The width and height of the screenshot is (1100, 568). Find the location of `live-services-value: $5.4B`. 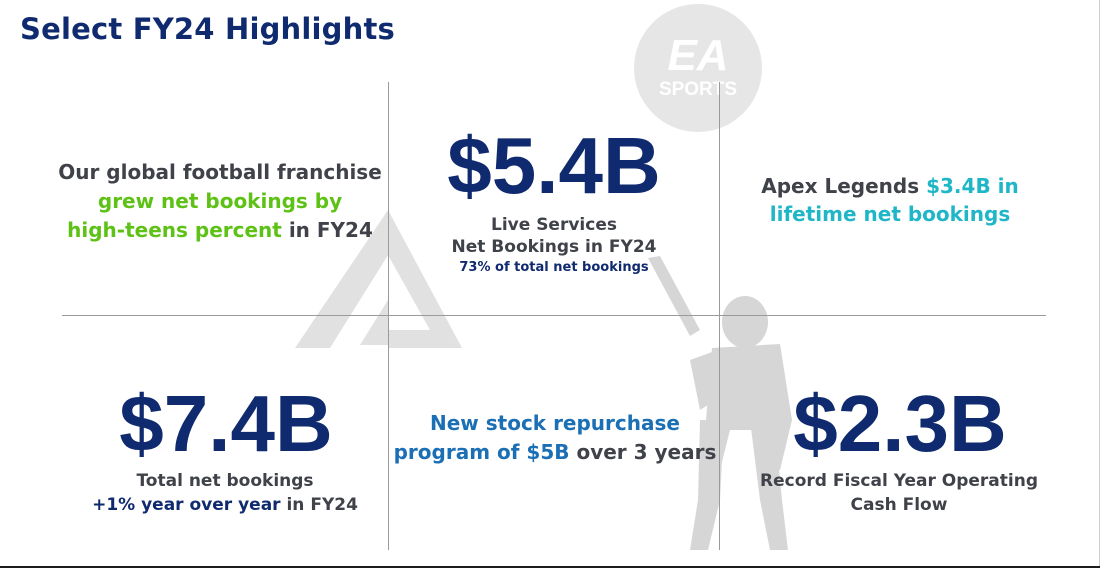

live-services-value: $5.4B is located at coordinates (554, 165).